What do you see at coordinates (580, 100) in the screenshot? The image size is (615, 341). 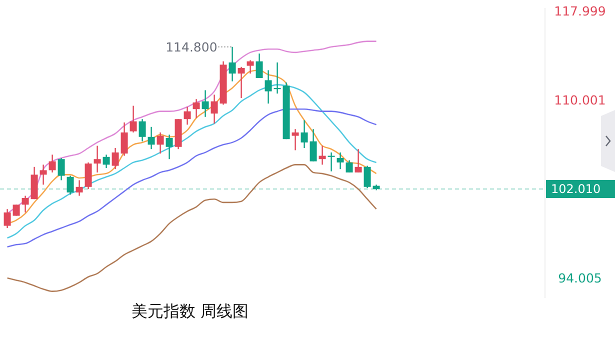 I see `y-tick-label: 110.001` at bounding box center [580, 100].